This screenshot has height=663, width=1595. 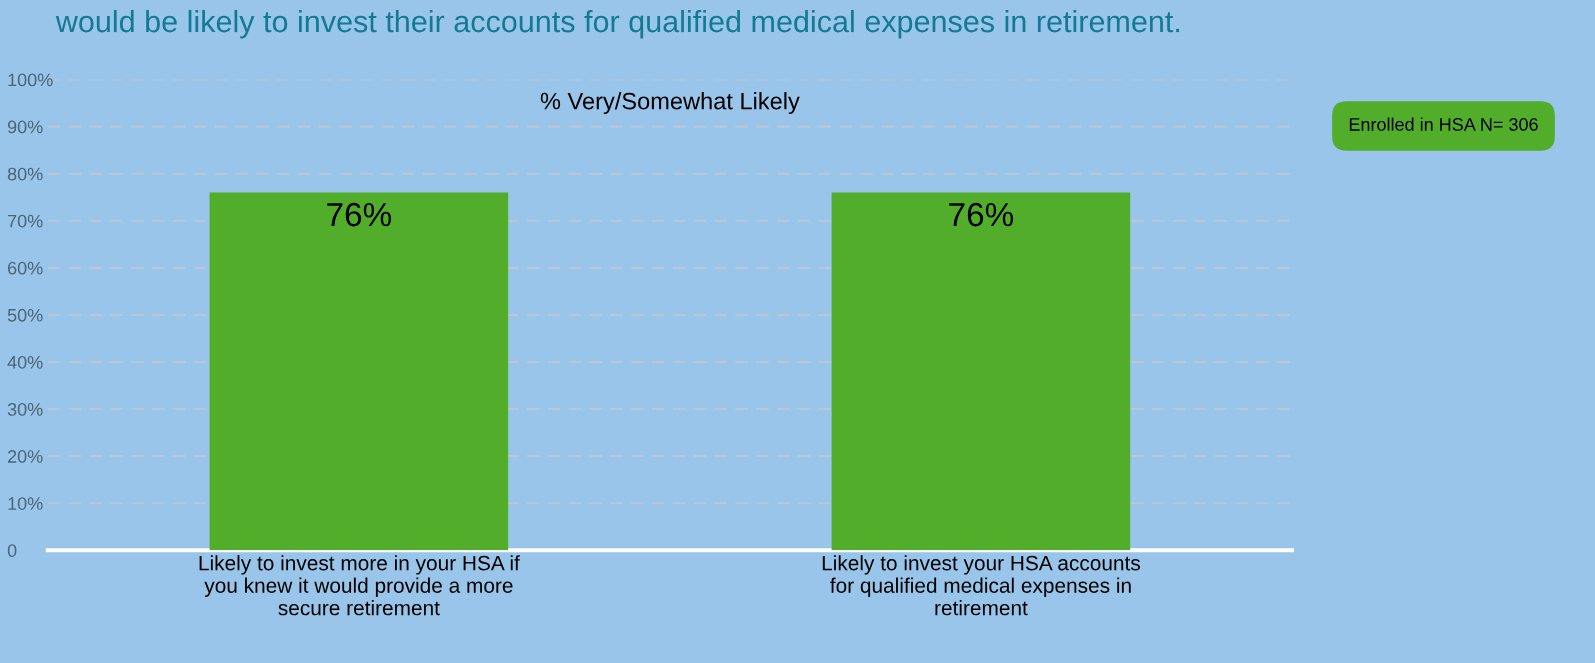 What do you see at coordinates (25, 409) in the screenshot?
I see `y-tick-label: 30%` at bounding box center [25, 409].